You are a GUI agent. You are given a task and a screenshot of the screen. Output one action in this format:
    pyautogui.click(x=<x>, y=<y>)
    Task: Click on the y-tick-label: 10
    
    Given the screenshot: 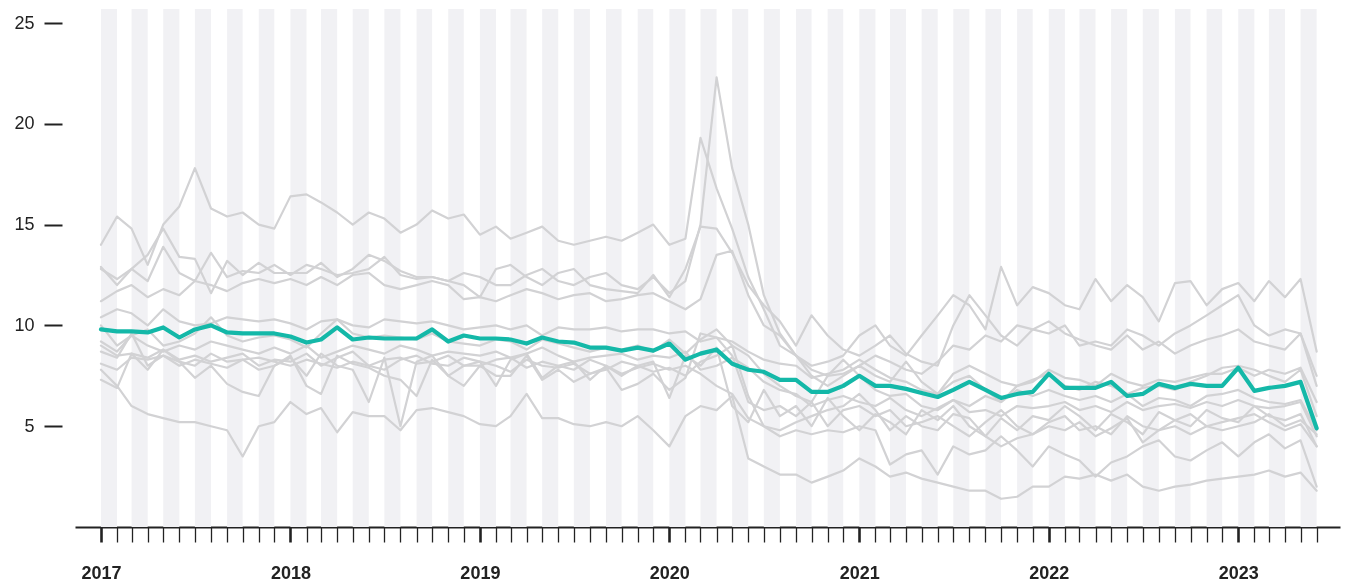 What is the action you would take?
    pyautogui.click(x=24, y=324)
    